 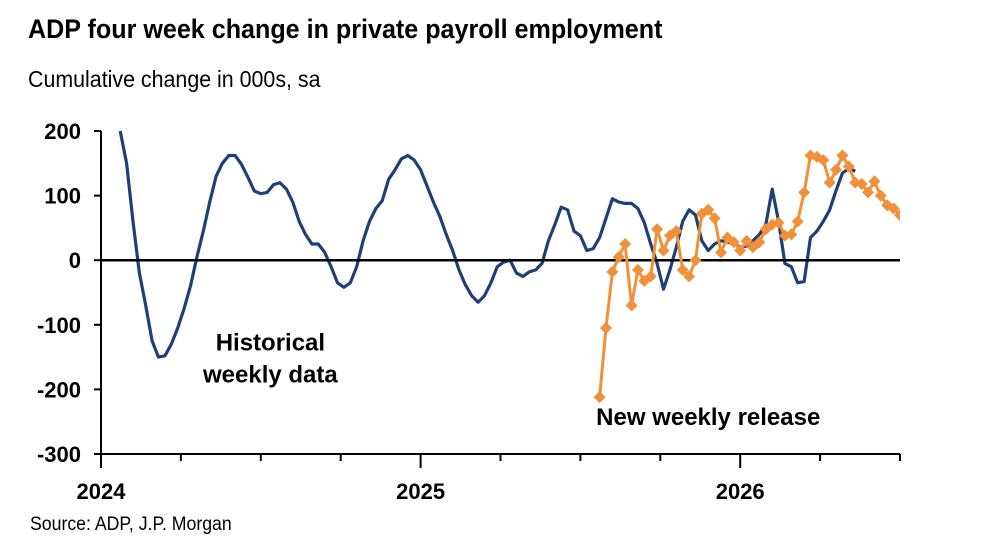 What do you see at coordinates (62, 131) in the screenshot?
I see `y-tick-label: 200` at bounding box center [62, 131].